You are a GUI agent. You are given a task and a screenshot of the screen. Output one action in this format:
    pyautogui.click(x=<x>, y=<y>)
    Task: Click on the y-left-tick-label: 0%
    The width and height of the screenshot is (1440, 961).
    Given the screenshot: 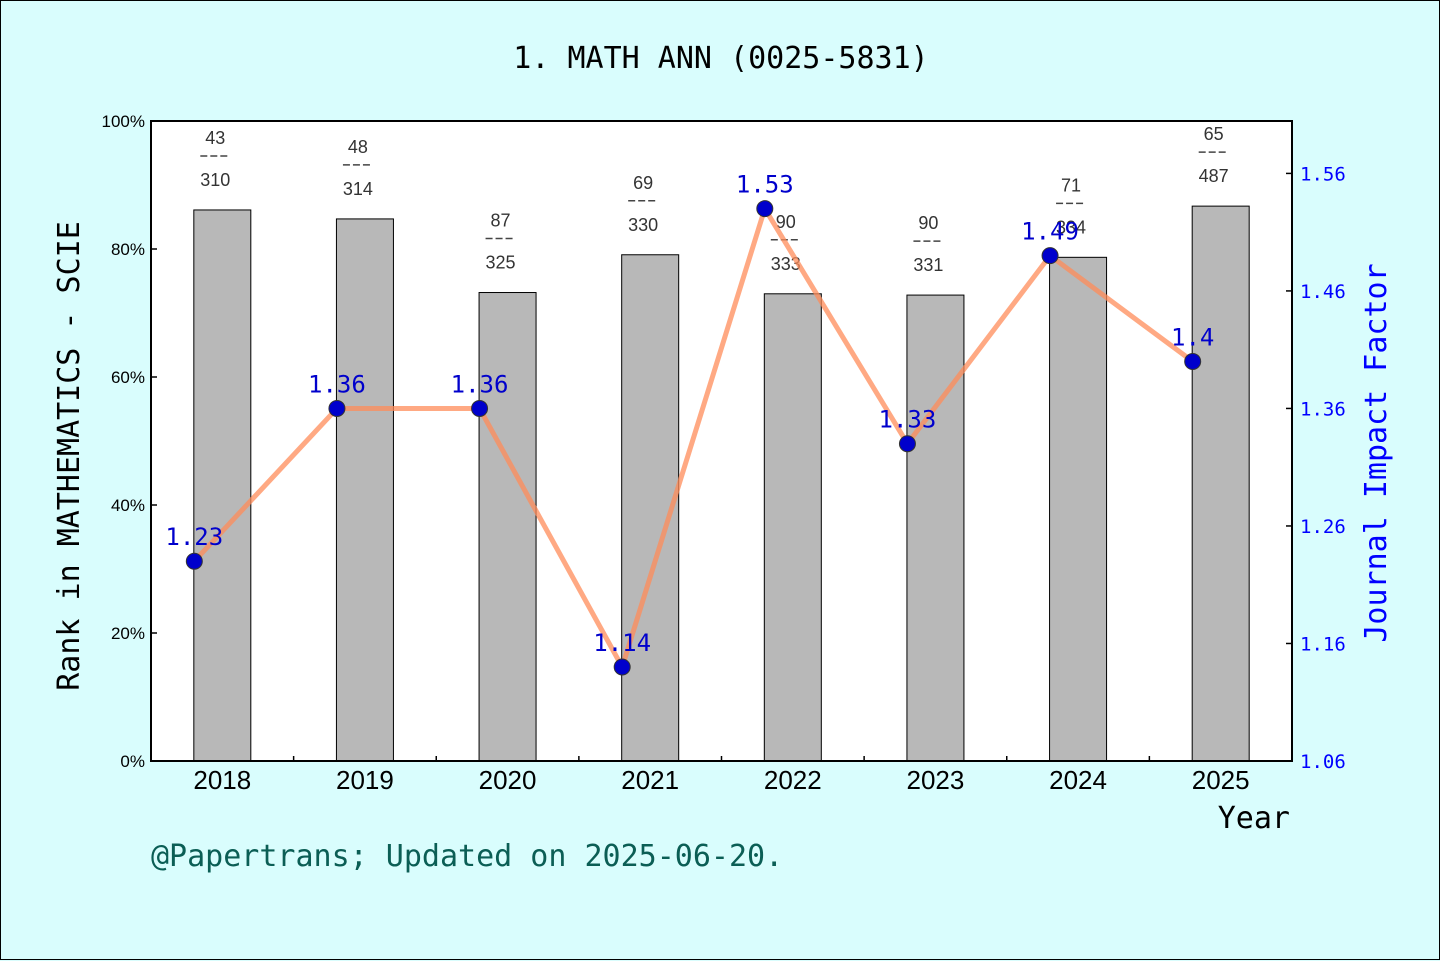 What is the action you would take?
    pyautogui.click(x=132, y=761)
    